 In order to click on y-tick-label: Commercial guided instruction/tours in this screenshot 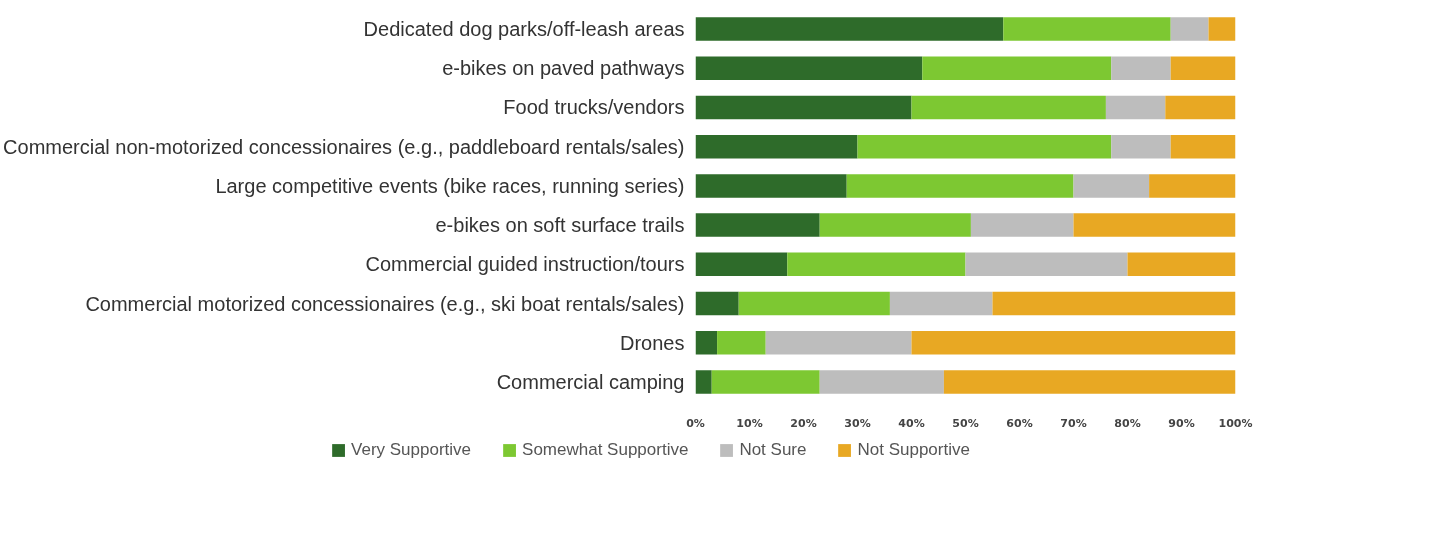, I will do `click(525, 264)`.